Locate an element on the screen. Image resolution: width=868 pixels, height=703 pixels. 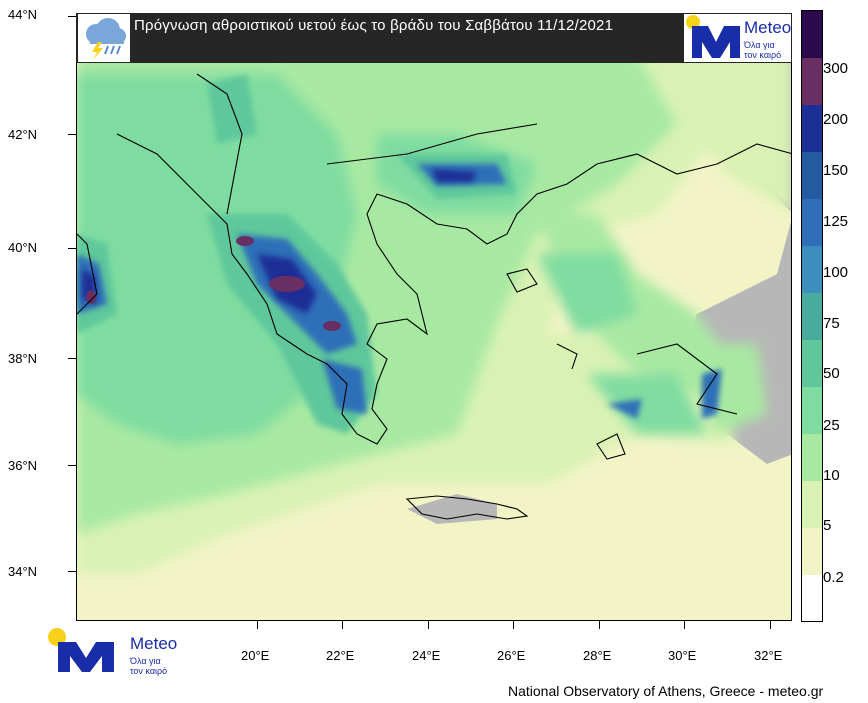
rain-icon-box is located at coordinates (104, 38).